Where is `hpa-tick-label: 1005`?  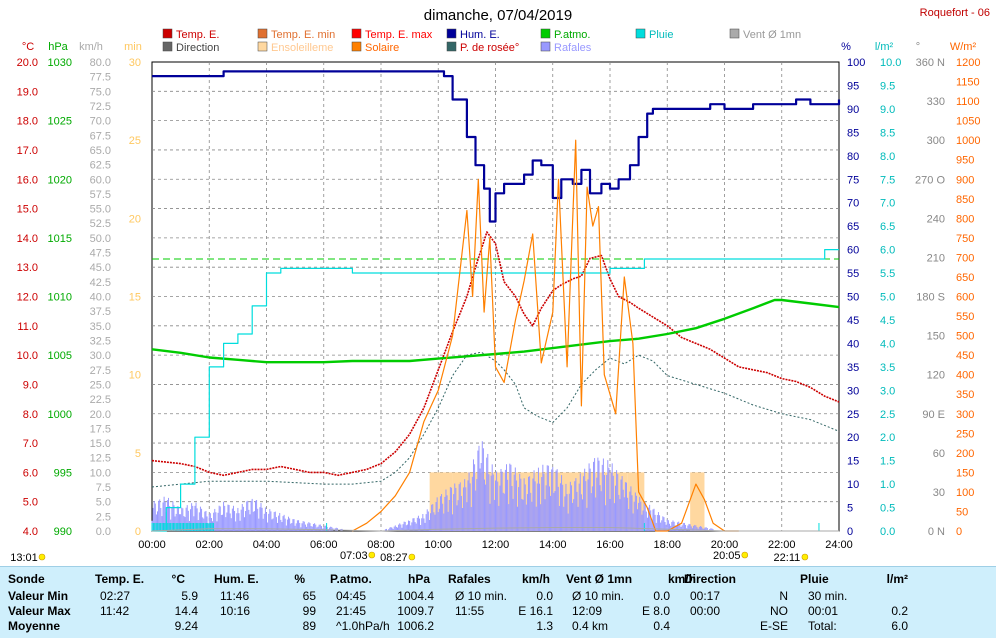 hpa-tick-label: 1005 is located at coordinates (60, 356).